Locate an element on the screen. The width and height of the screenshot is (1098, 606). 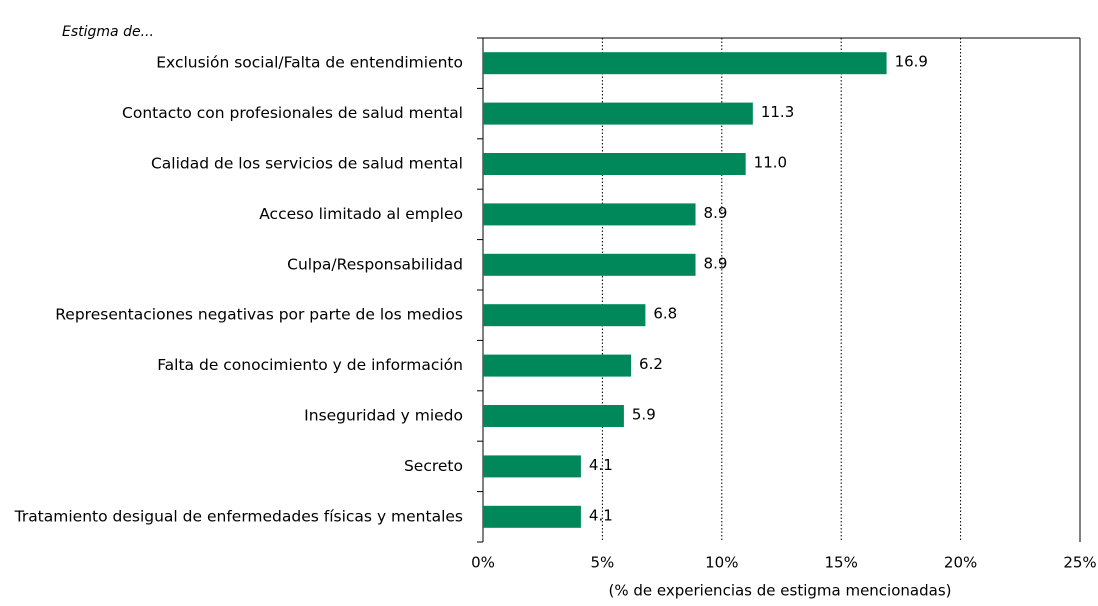
y-tick-label: Secreto is located at coordinates (433, 466).